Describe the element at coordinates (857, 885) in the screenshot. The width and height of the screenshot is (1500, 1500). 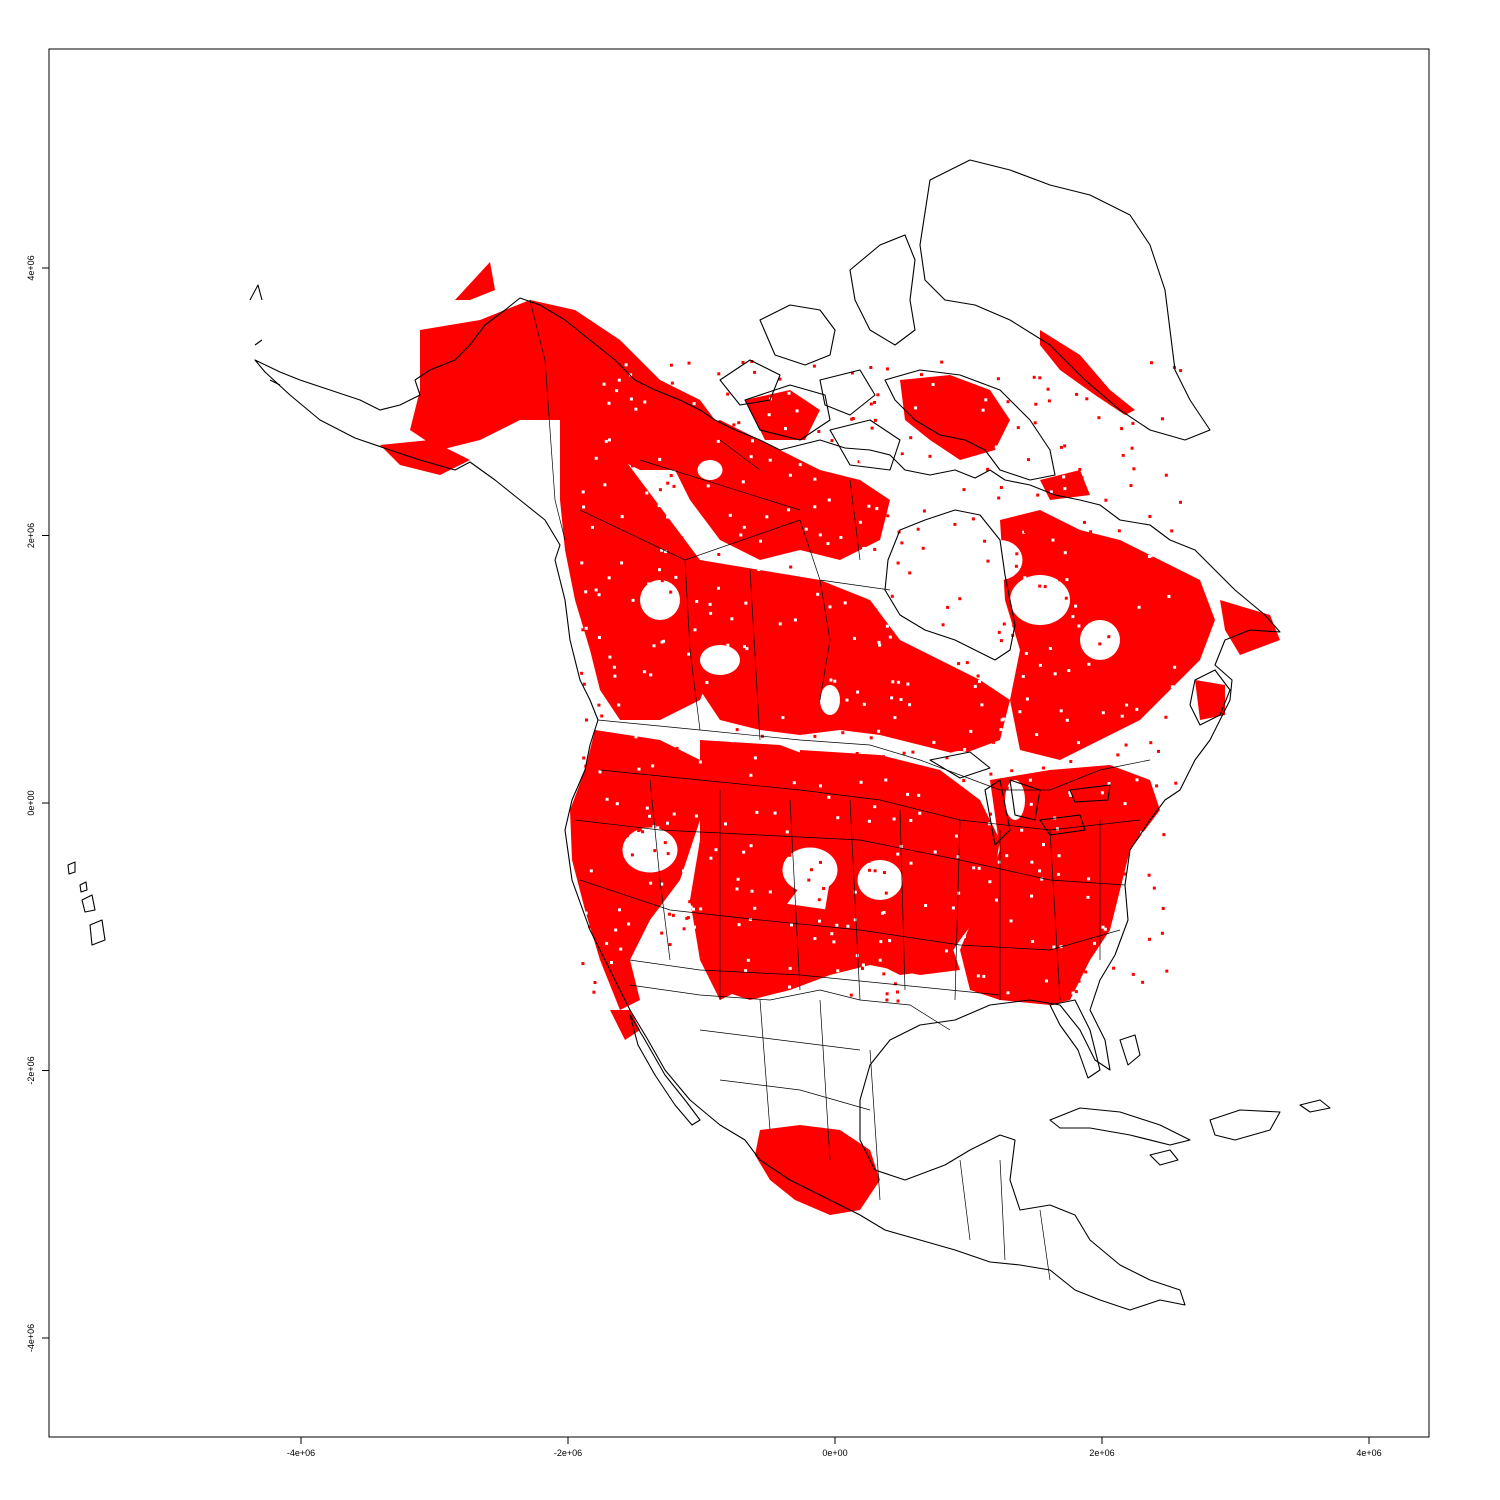
I see `state-borders` at that location.